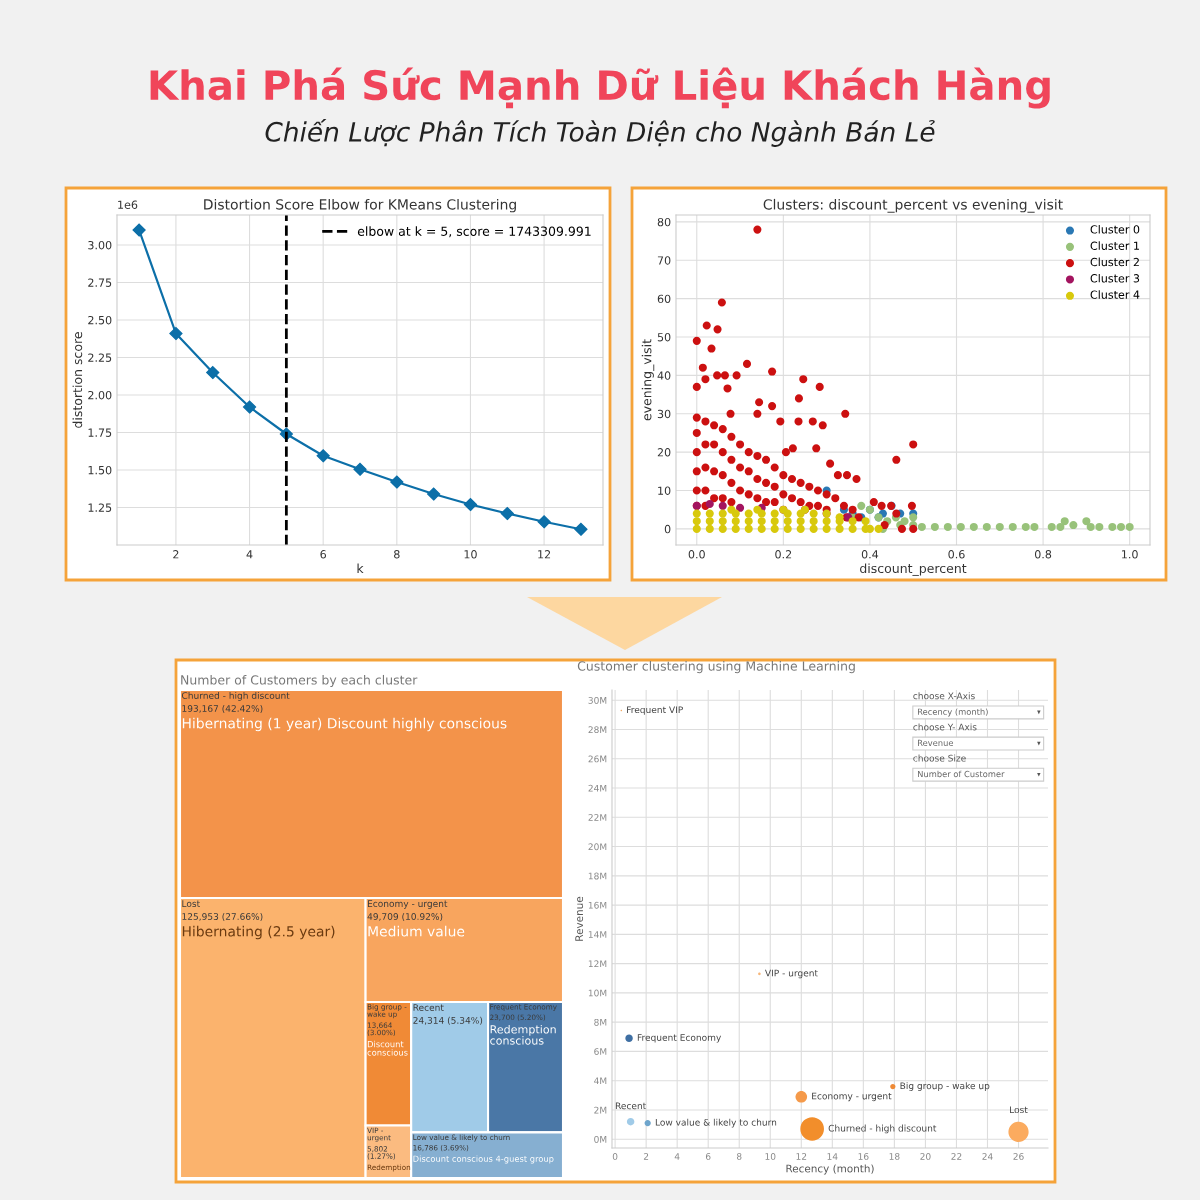 The height and width of the screenshot is (1200, 1200). What do you see at coordinates (191, 904) in the screenshot?
I see `category-label: Lost` at bounding box center [191, 904].